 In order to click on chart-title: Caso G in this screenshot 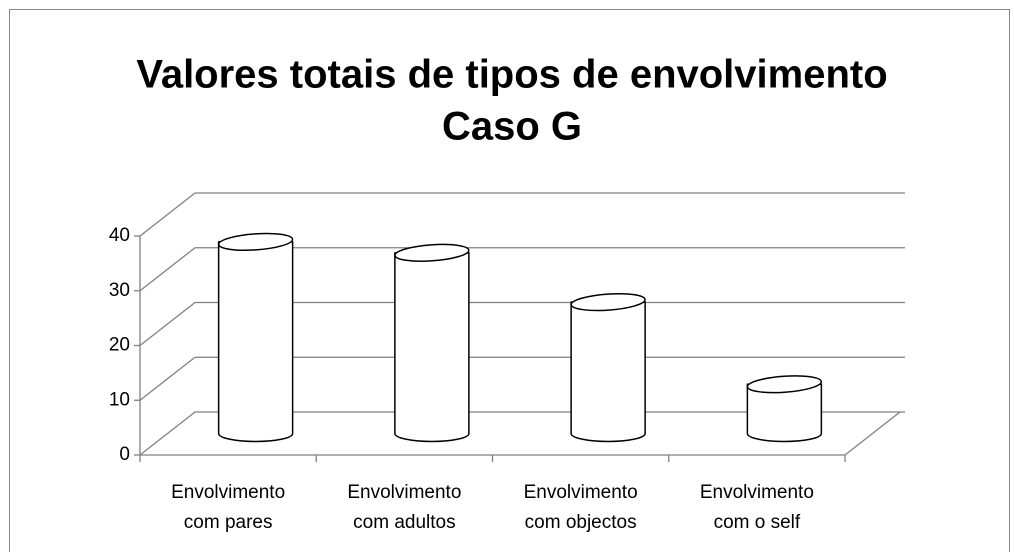, I will do `click(512, 127)`.